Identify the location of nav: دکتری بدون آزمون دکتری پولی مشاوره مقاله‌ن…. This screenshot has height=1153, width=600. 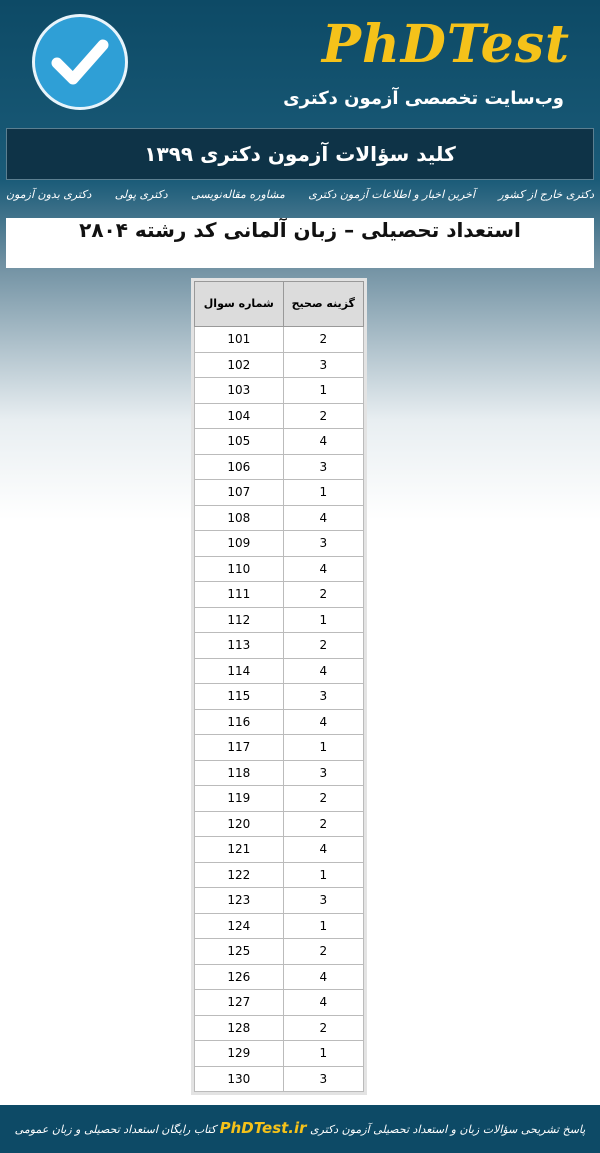
(300, 200).